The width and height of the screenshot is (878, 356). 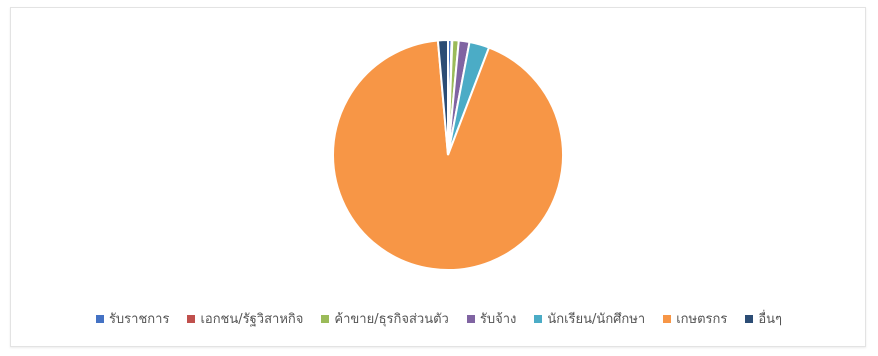 What do you see at coordinates (139, 319) in the screenshot?
I see `legend-label: รับราชการ` at bounding box center [139, 319].